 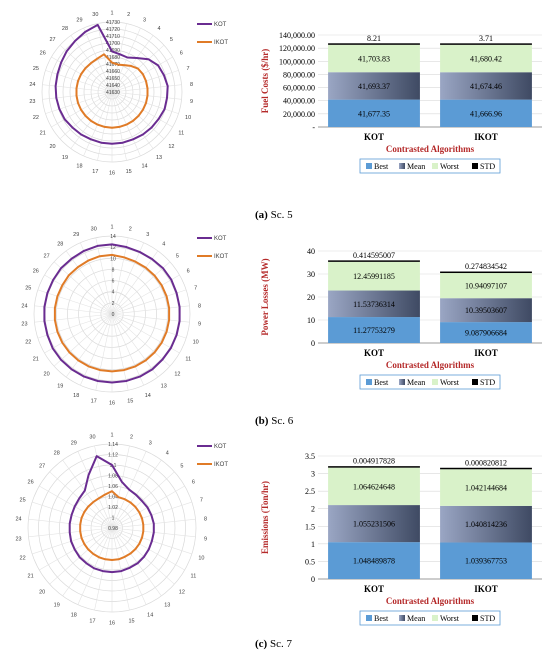 What do you see at coordinates (196, 343) in the screenshot?
I see `radar-category-label: 10` at bounding box center [196, 343].